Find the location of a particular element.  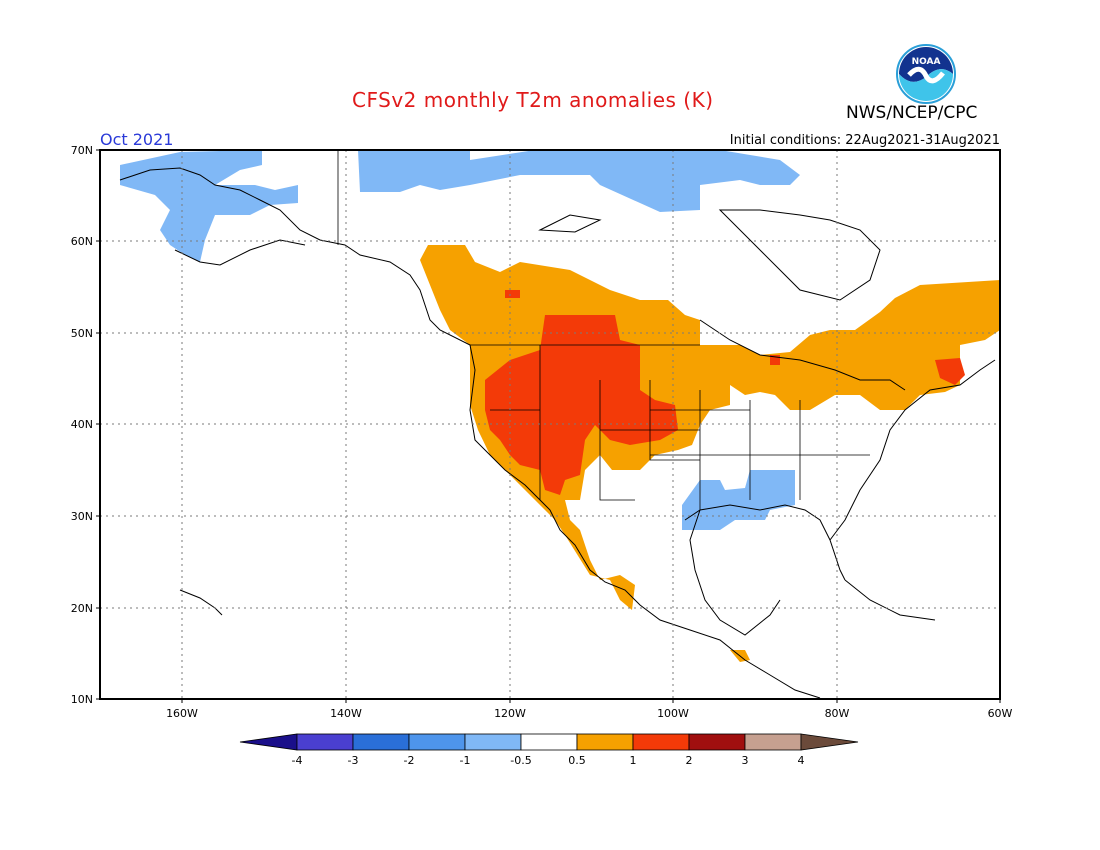

colorbar is located at coordinates (549, 742).